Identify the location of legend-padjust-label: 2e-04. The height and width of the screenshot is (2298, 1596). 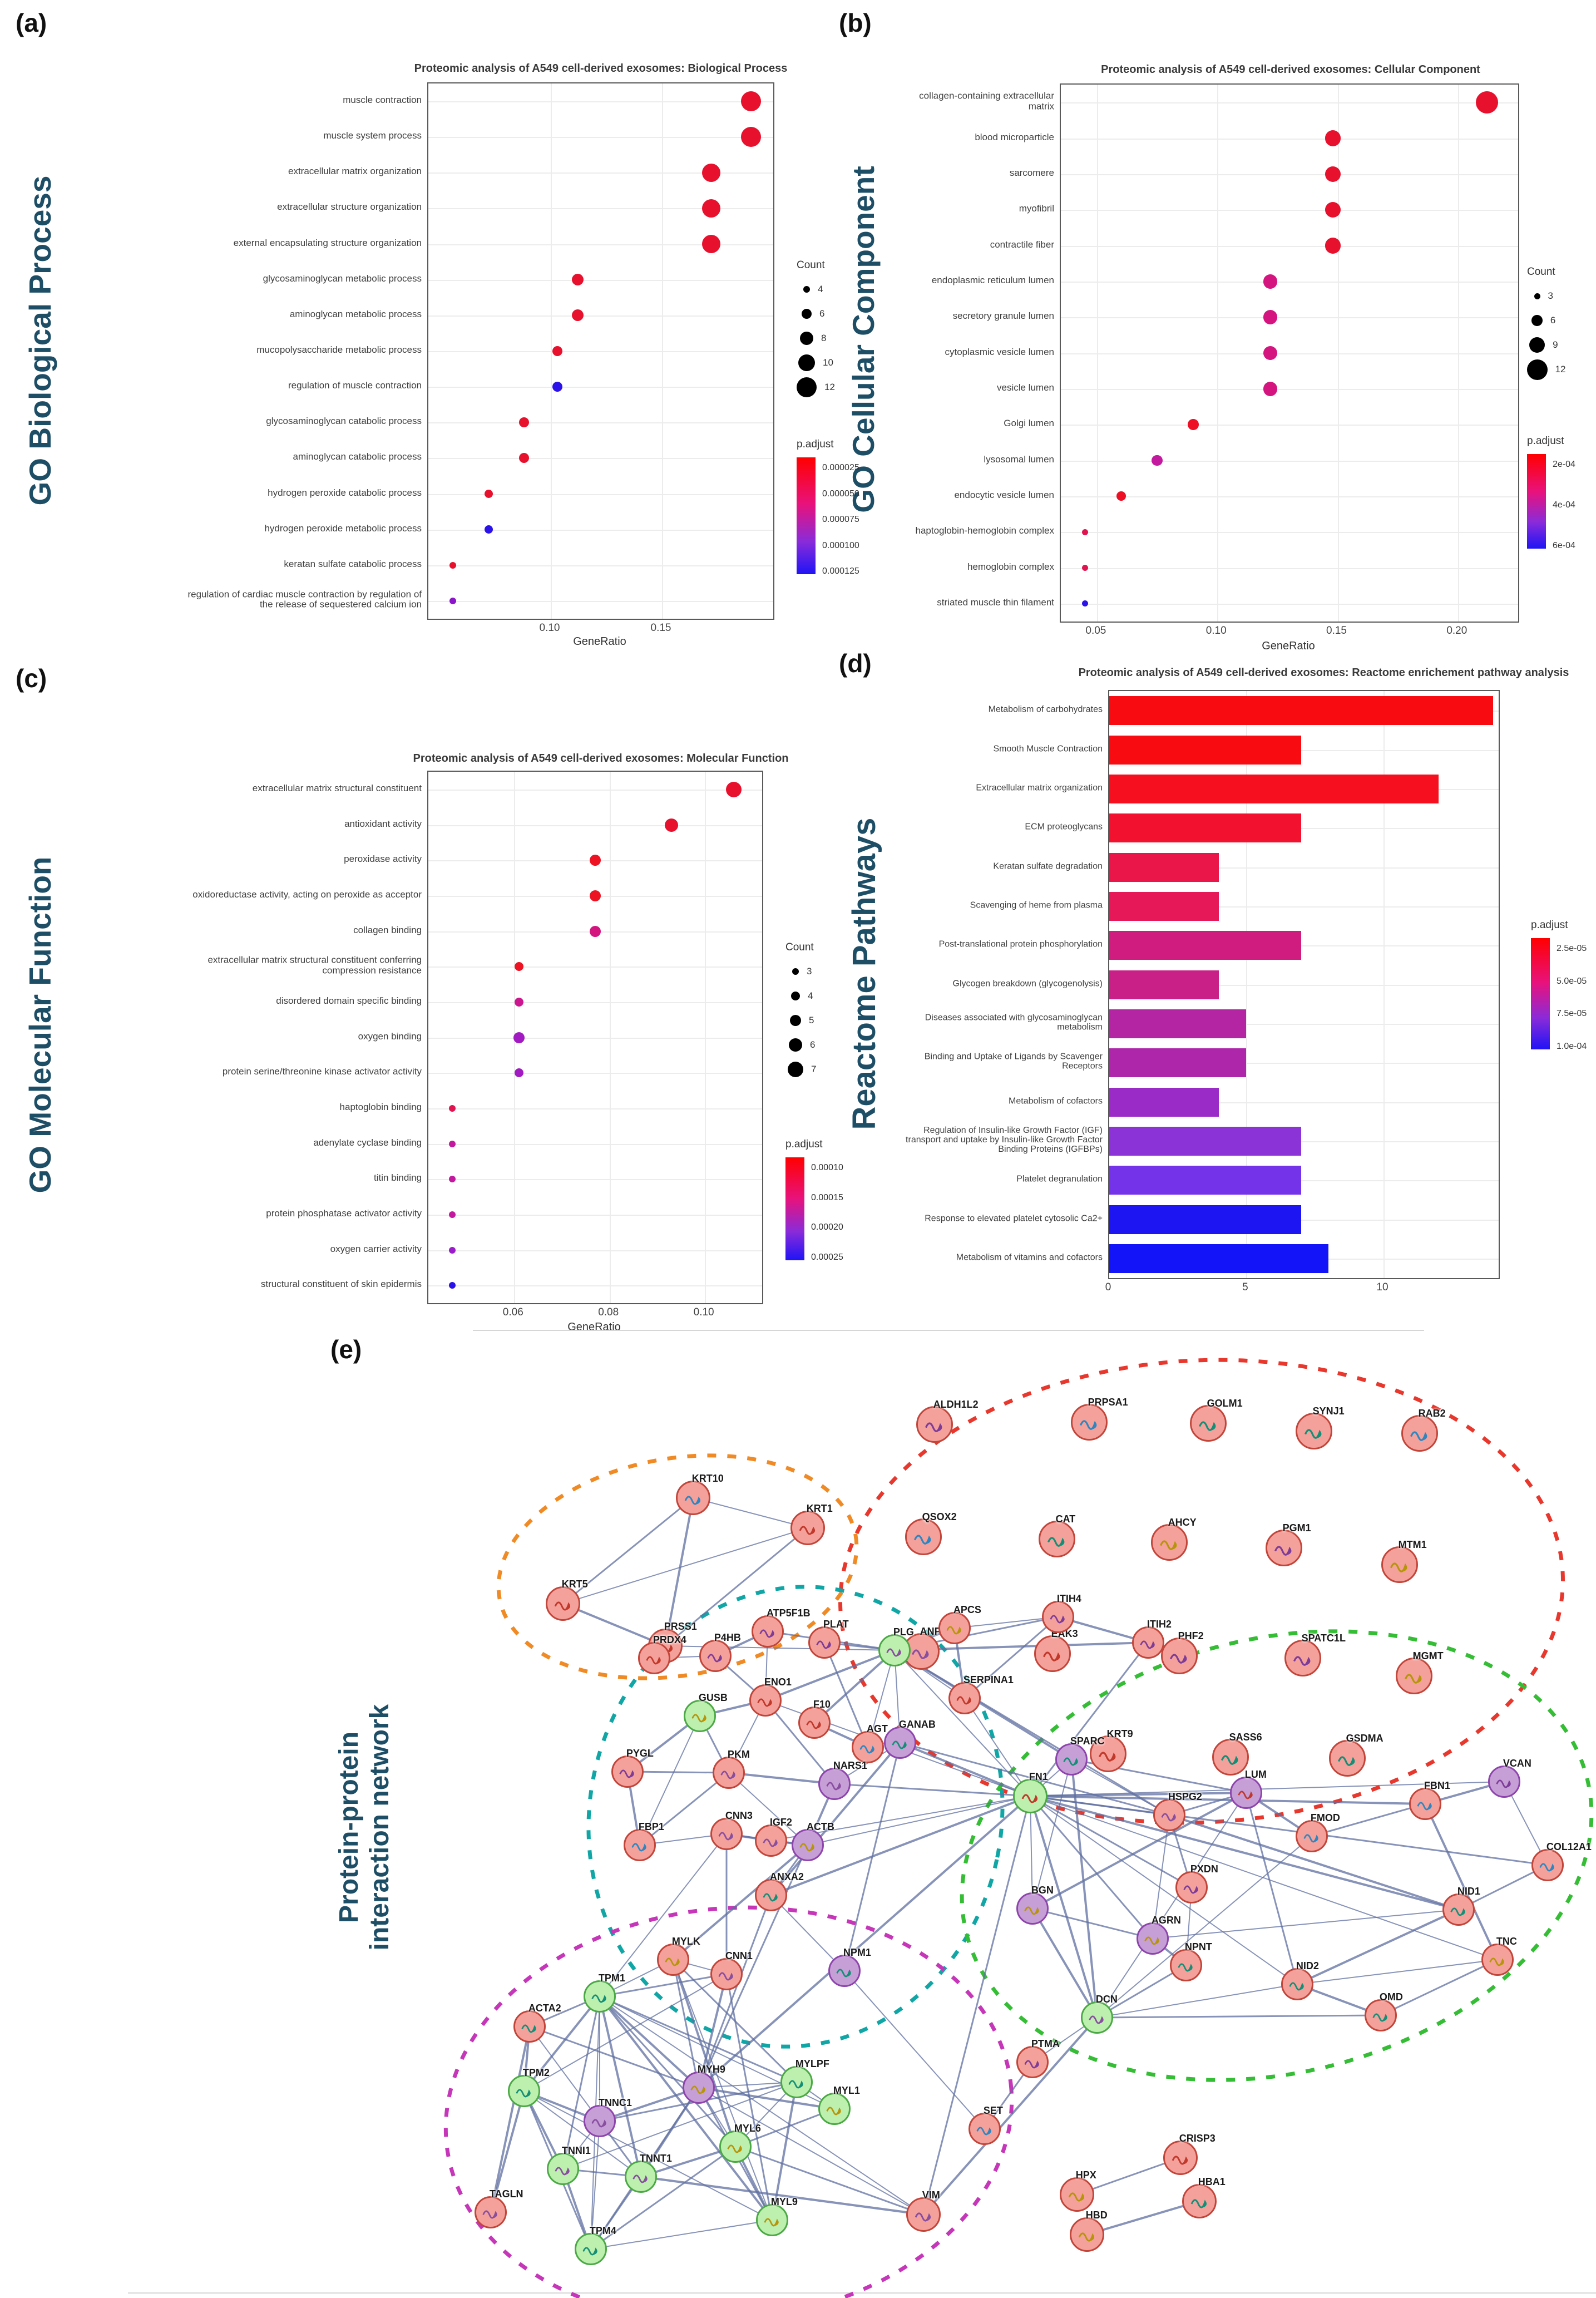
(1564, 464).